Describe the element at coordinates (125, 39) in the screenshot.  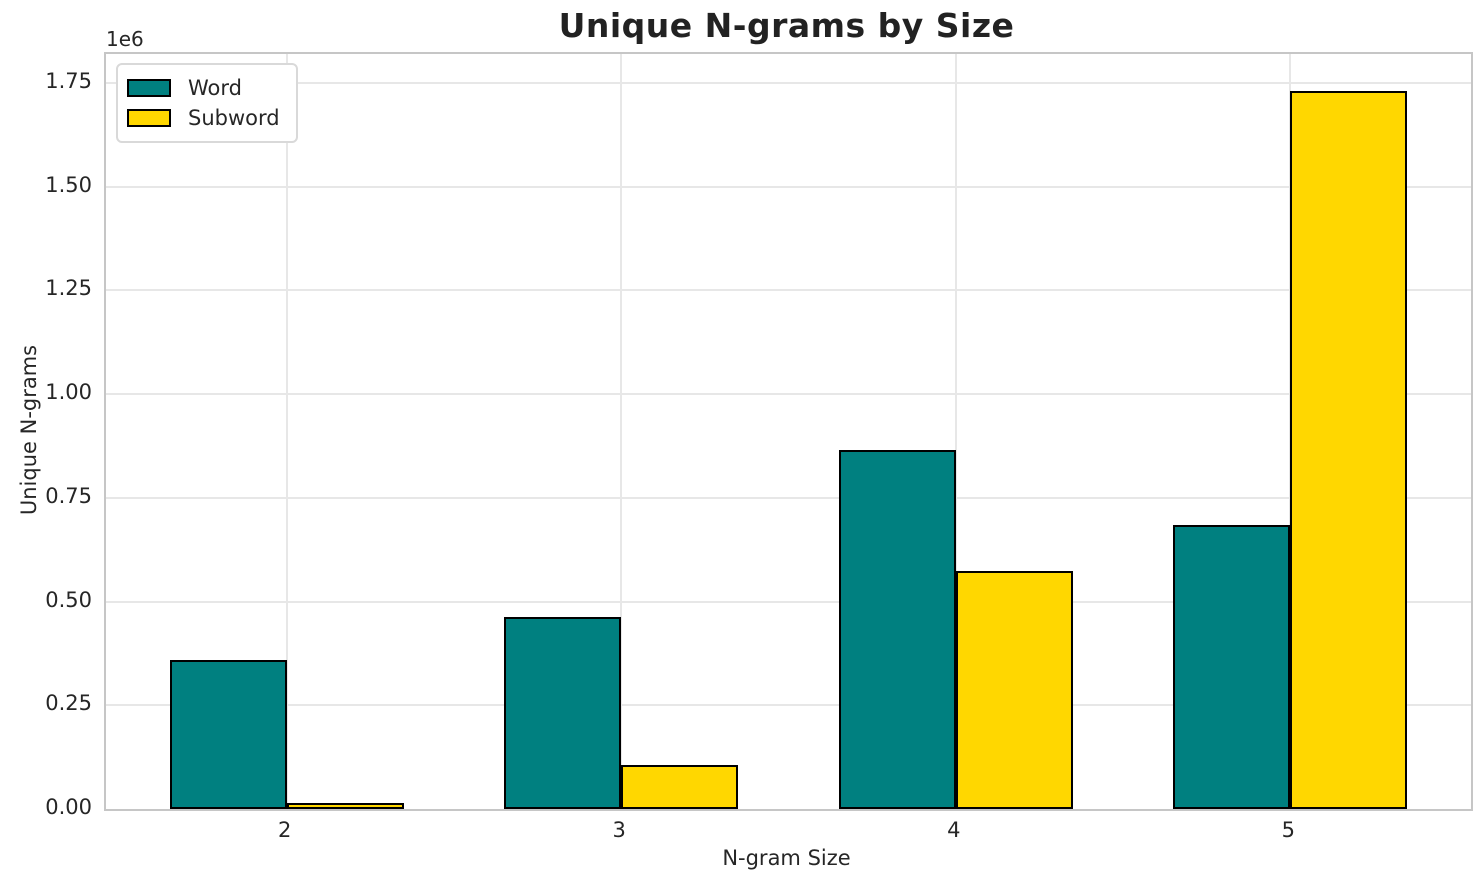
I see `y-axis-offset-label: 1e6` at that location.